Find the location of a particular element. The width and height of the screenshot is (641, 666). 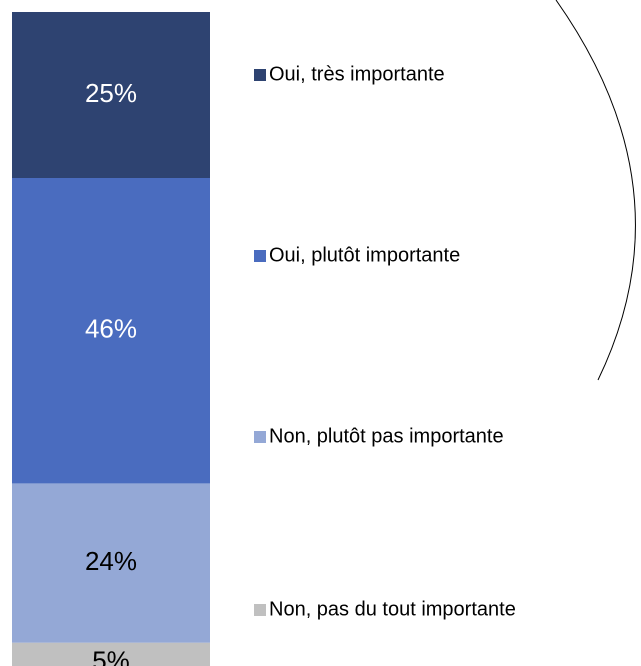

value-label: 5% is located at coordinates (111, 656).